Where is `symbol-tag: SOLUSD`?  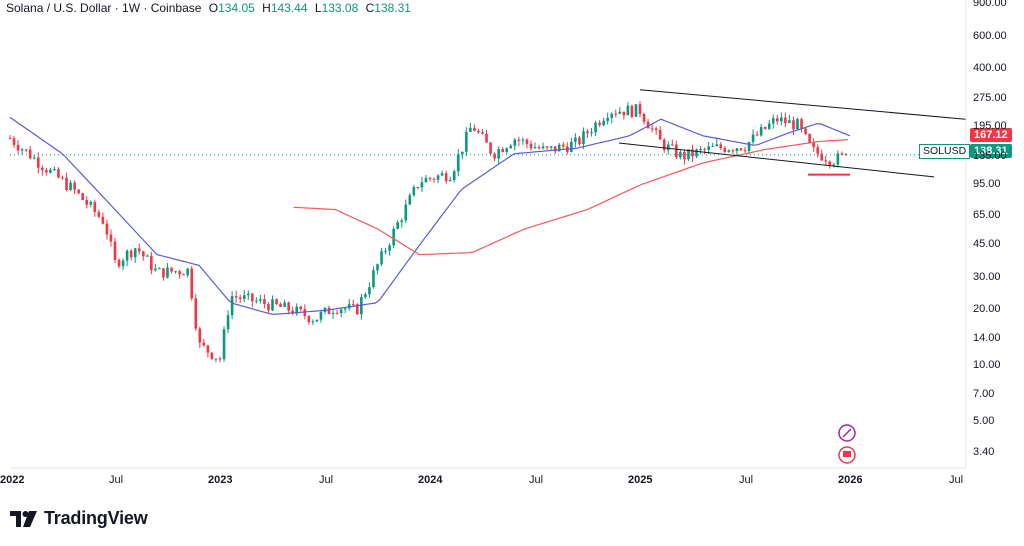
symbol-tag: SOLUSD is located at coordinates (945, 151).